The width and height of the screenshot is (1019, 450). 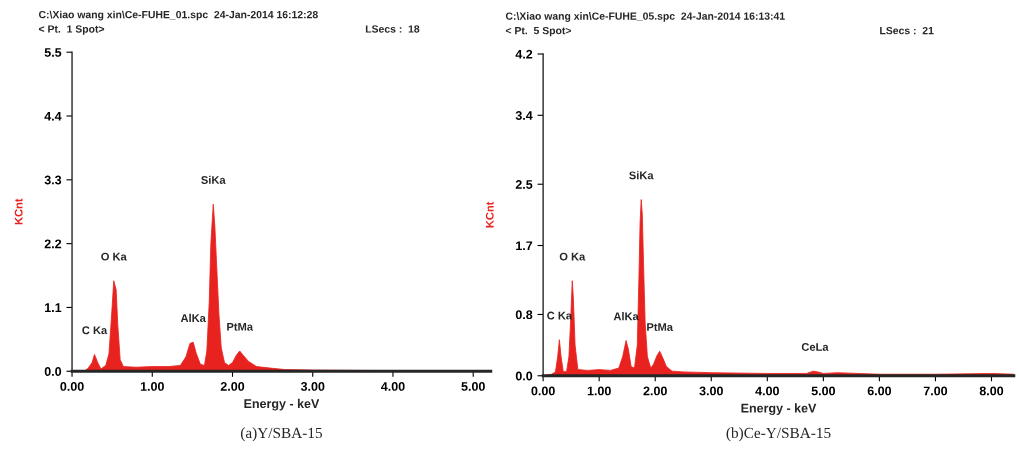 I want to click on text: LSecs : 21, so click(x=907, y=30).